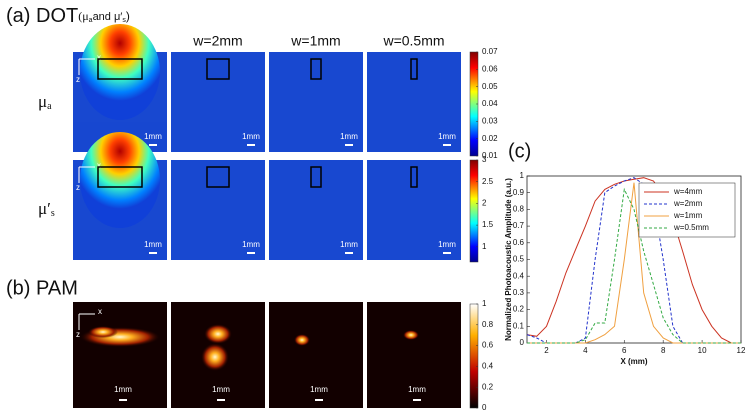  What do you see at coordinates (46, 209) in the screenshot?
I see `row-label: μ′s` at bounding box center [46, 209].